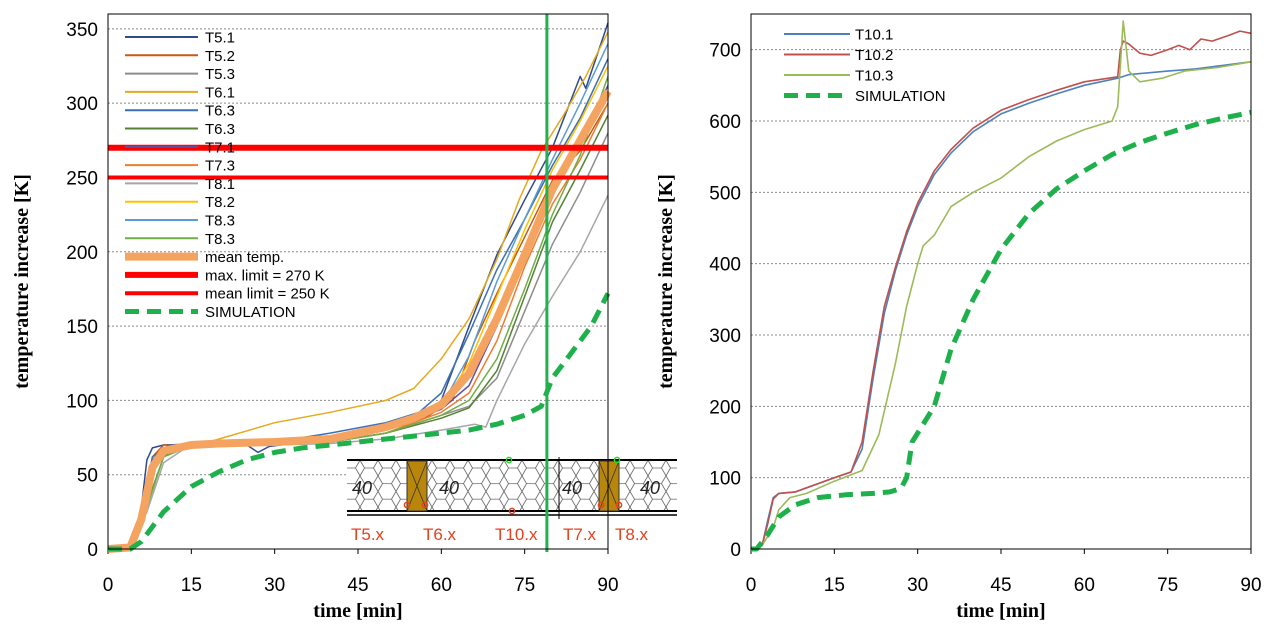  Describe the element at coordinates (220, 147) in the screenshot. I see `legend-label: T7.1` at that location.